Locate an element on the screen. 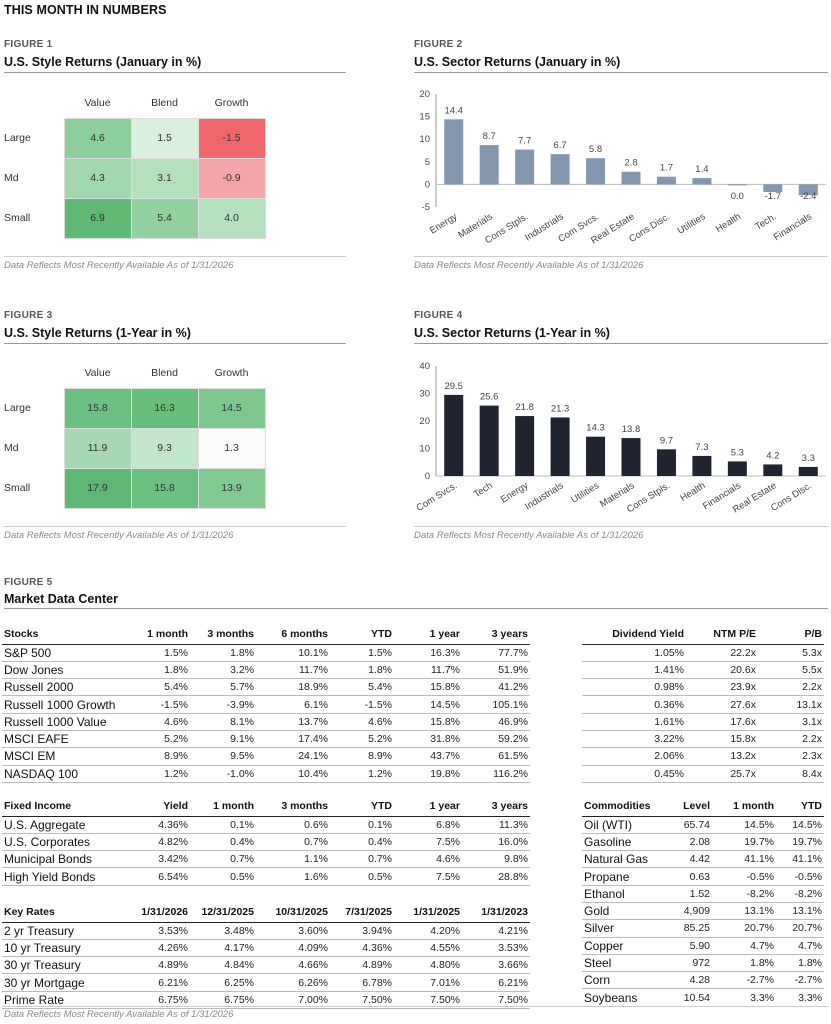 This screenshot has width=831, height=1024. cell-value: 11.3% is located at coordinates (496, 825).